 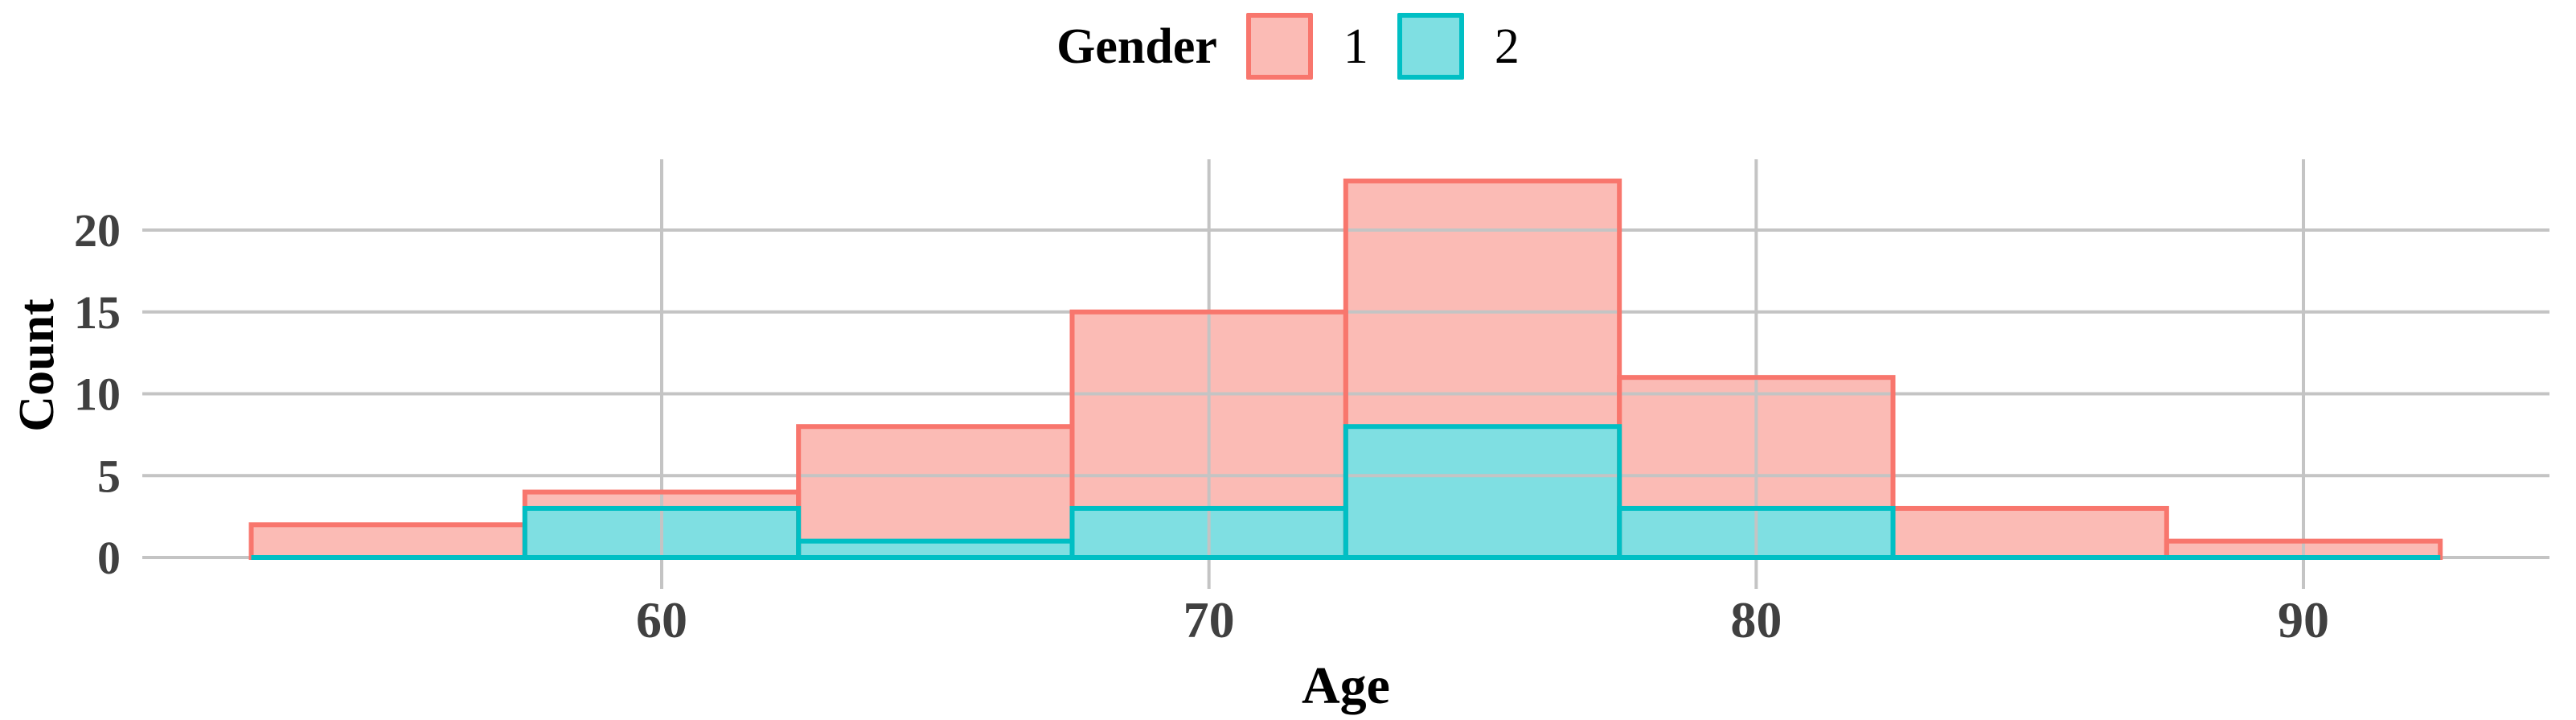 I want to click on x-tick-label-70: 70, so click(x=1209, y=619).